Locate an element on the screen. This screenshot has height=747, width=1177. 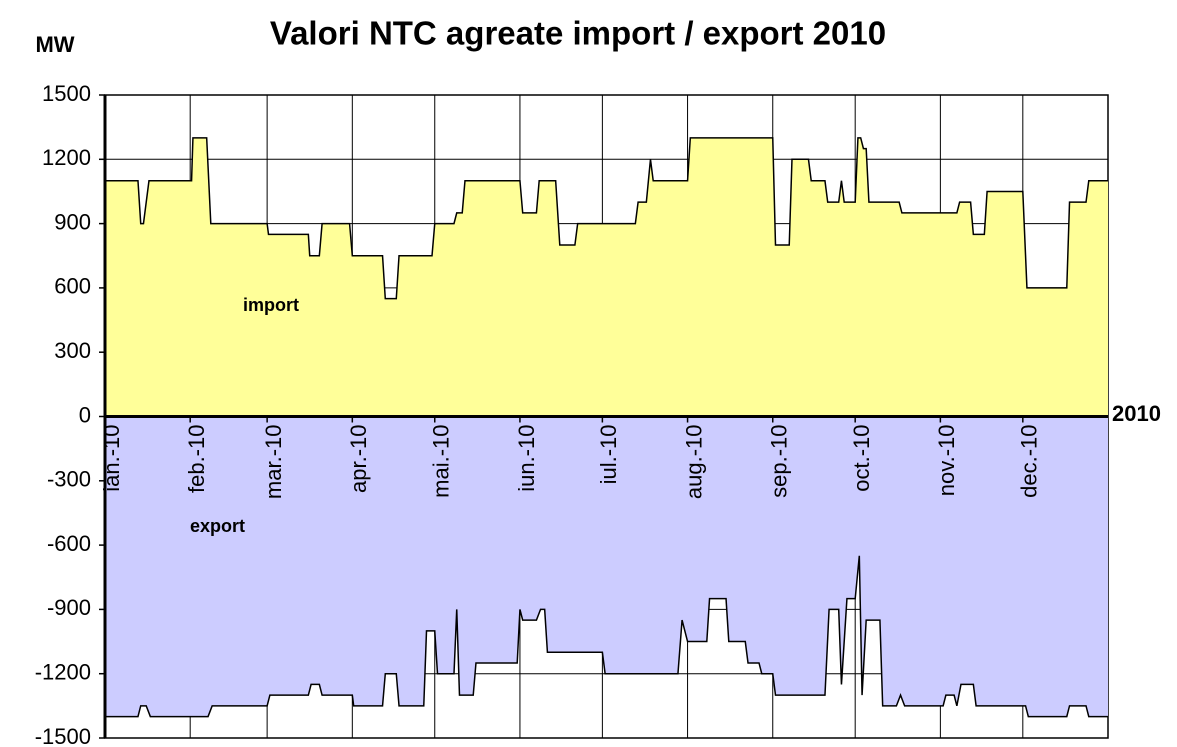
x-tick-label: oct.-10 is located at coordinates (861, 458).